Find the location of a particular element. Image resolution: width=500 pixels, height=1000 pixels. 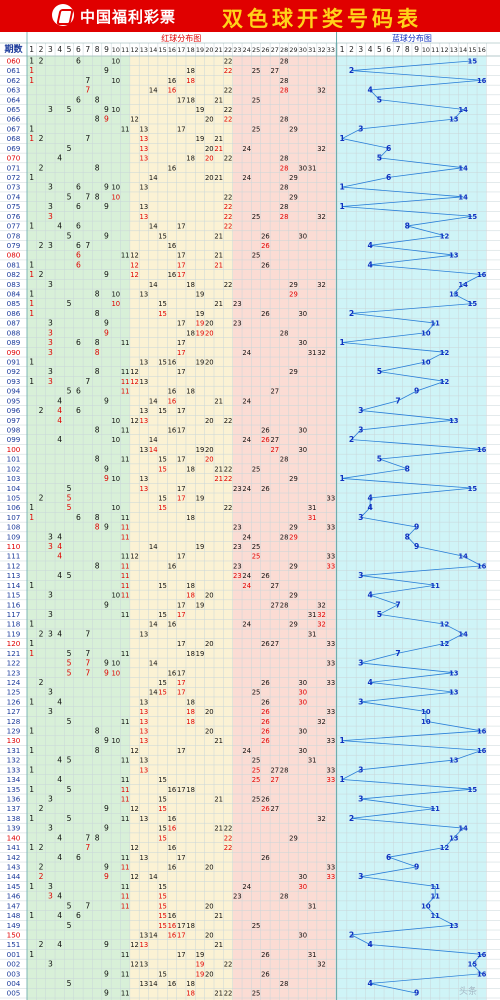

red-column-number: 19 is located at coordinates (200, 50).